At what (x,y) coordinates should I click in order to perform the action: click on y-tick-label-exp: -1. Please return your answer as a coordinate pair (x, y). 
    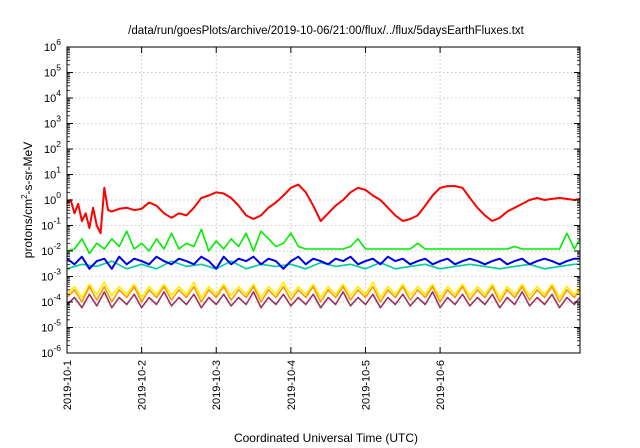
    Looking at the image, I should click on (57, 221).